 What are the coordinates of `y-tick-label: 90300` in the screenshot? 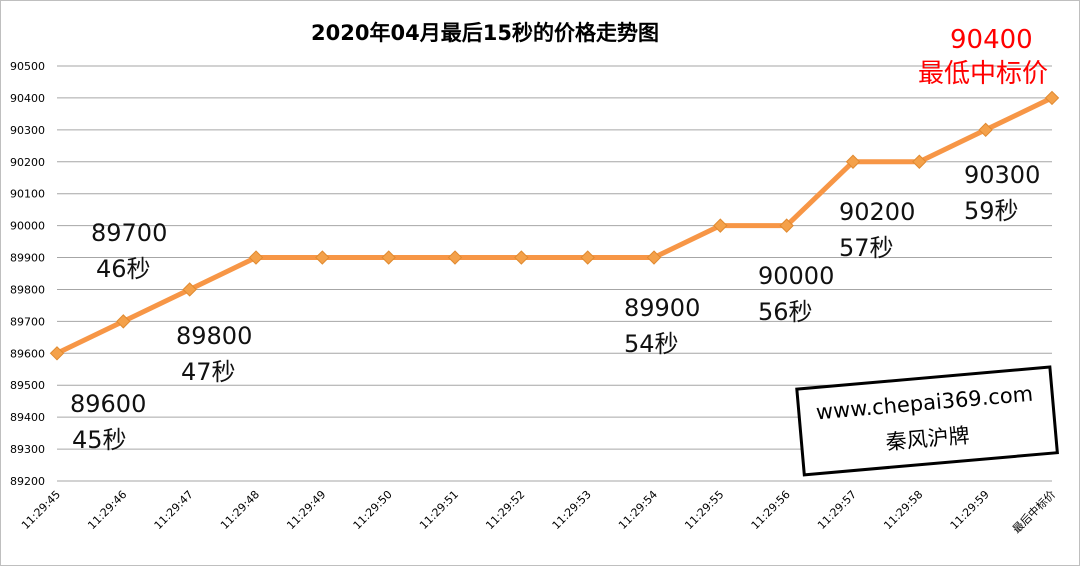 It's located at (27, 130).